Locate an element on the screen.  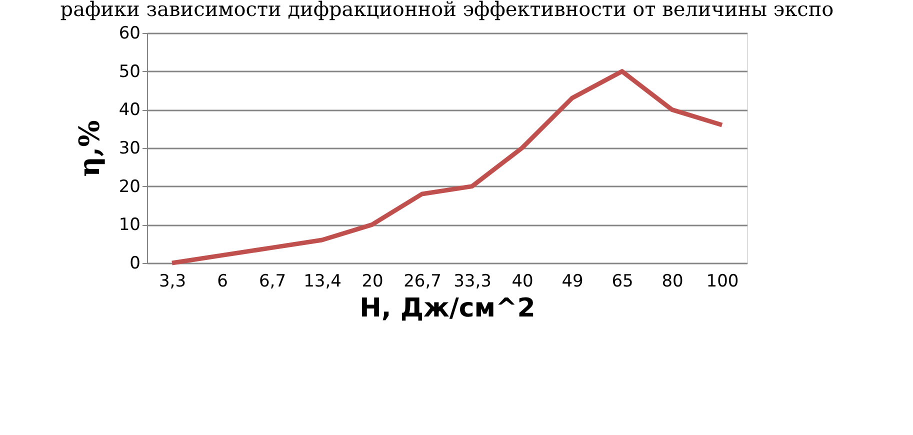
x-tick-label: 33,3 is located at coordinates (473, 282).